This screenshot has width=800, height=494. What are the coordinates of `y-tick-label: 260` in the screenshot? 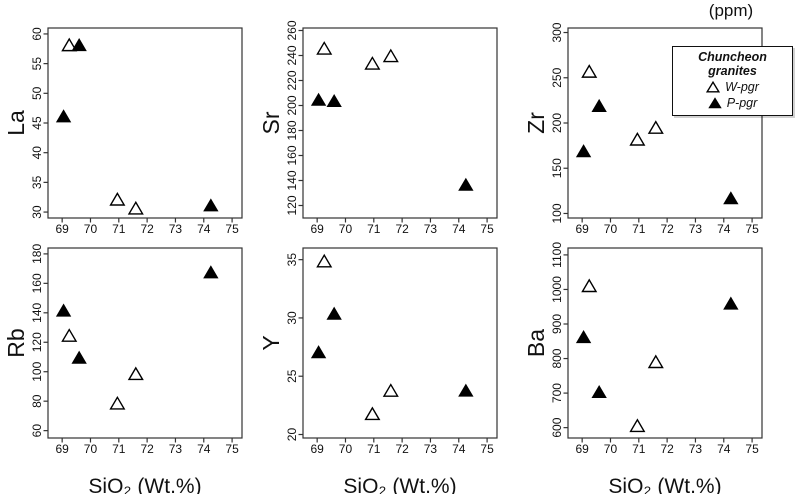 It's located at (292, 30).